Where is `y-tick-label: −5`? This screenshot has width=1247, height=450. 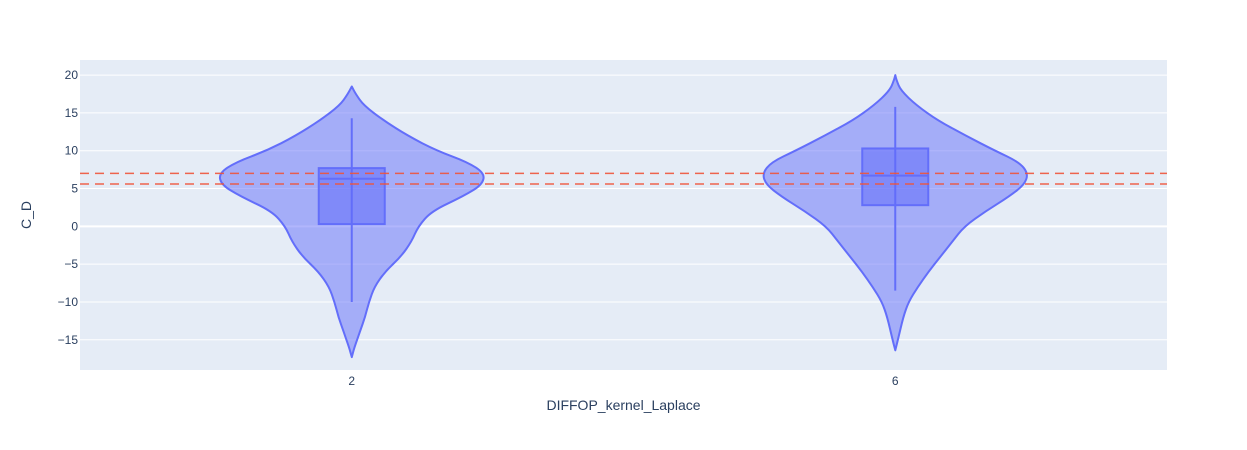 y-tick-label: −5 is located at coordinates (71, 264).